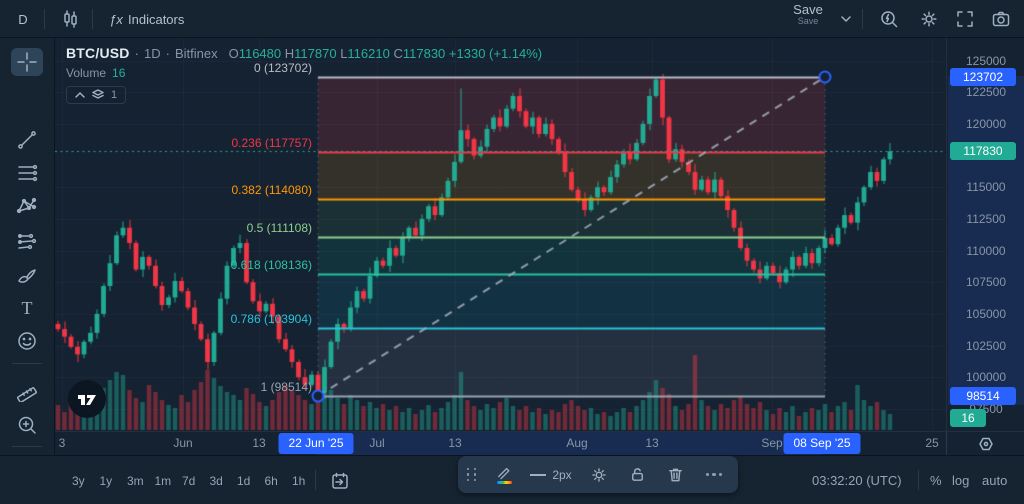 This screenshot has width=1024, height=504. I want to click on fib-level-label: 1 (98514), so click(286, 387).